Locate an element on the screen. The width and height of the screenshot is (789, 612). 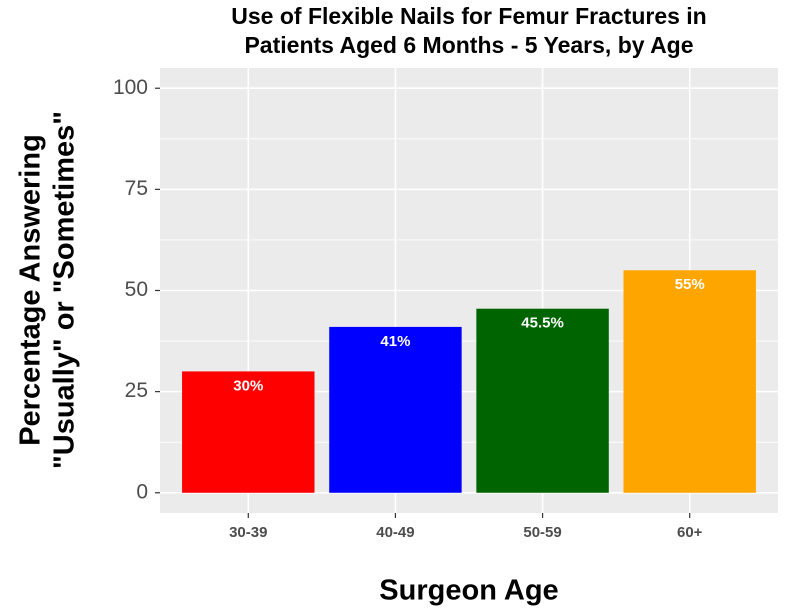
y-axis-title-line: Percentage Answering is located at coordinates (31, 290).